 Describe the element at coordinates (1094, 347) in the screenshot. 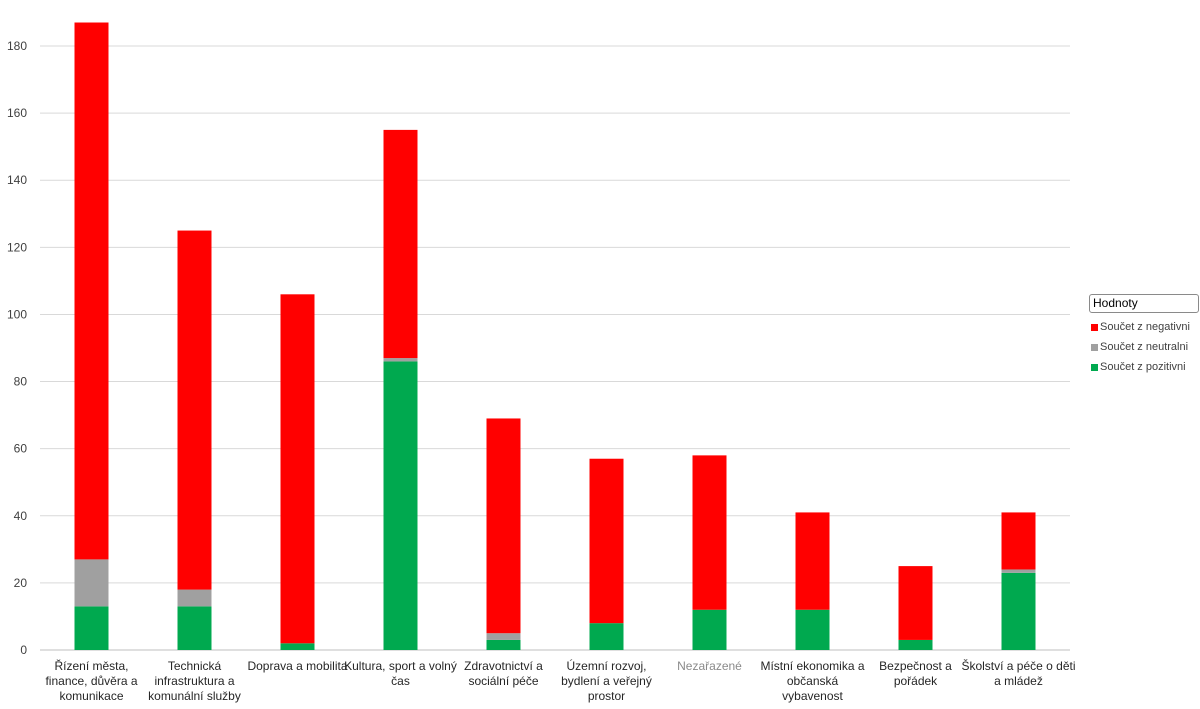

I see `legend-swatch-neutralni` at that location.